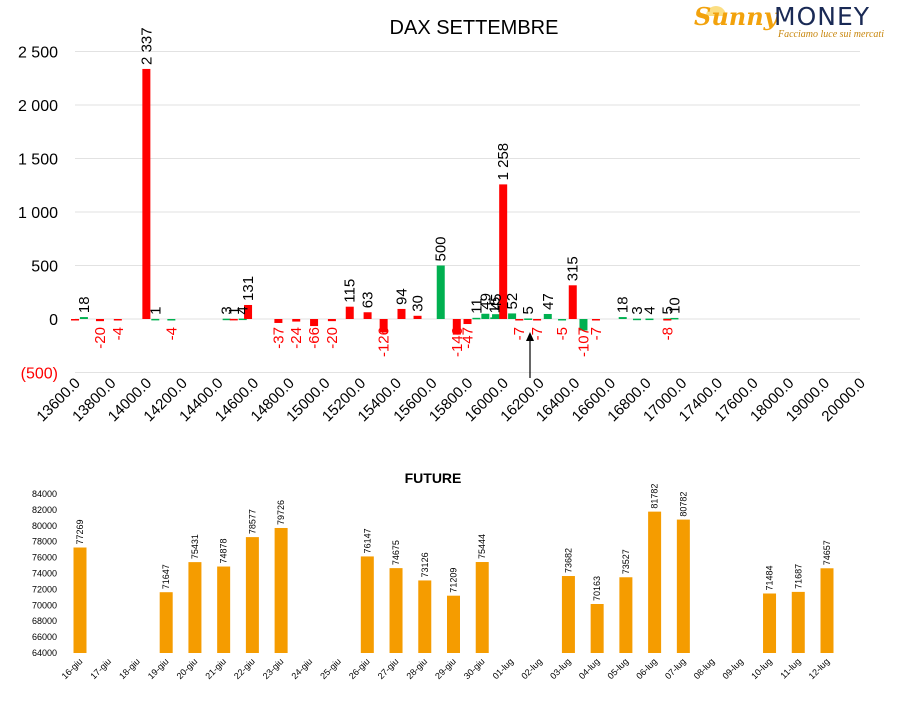 The height and width of the screenshot is (703, 907). Describe the element at coordinates (368, 300) in the screenshot. I see `data-label: 63` at that location.